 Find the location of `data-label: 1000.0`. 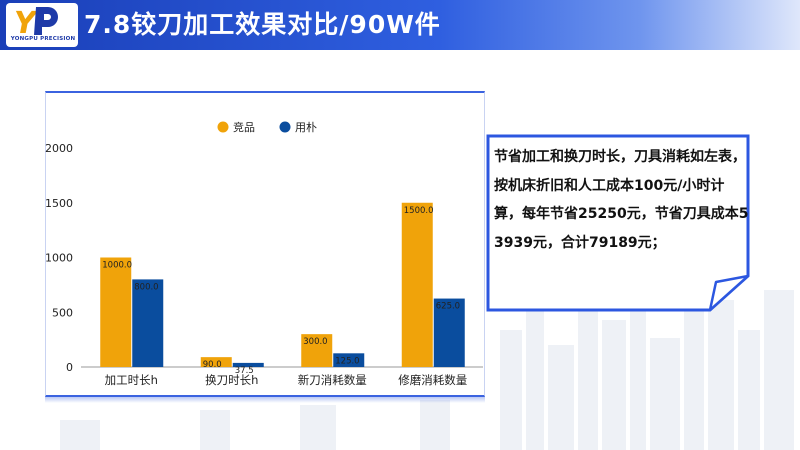

data-label: 1000.0 is located at coordinates (117, 266).